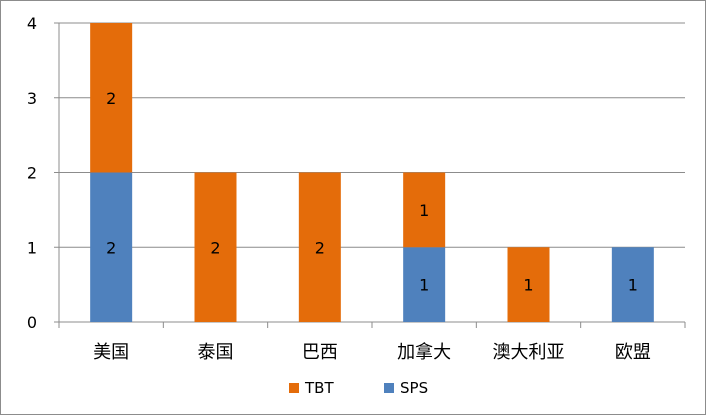 Image resolution: width=706 pixels, height=415 pixels. What do you see at coordinates (32, 98) in the screenshot?
I see `y-tick-label-3: 3` at bounding box center [32, 98].